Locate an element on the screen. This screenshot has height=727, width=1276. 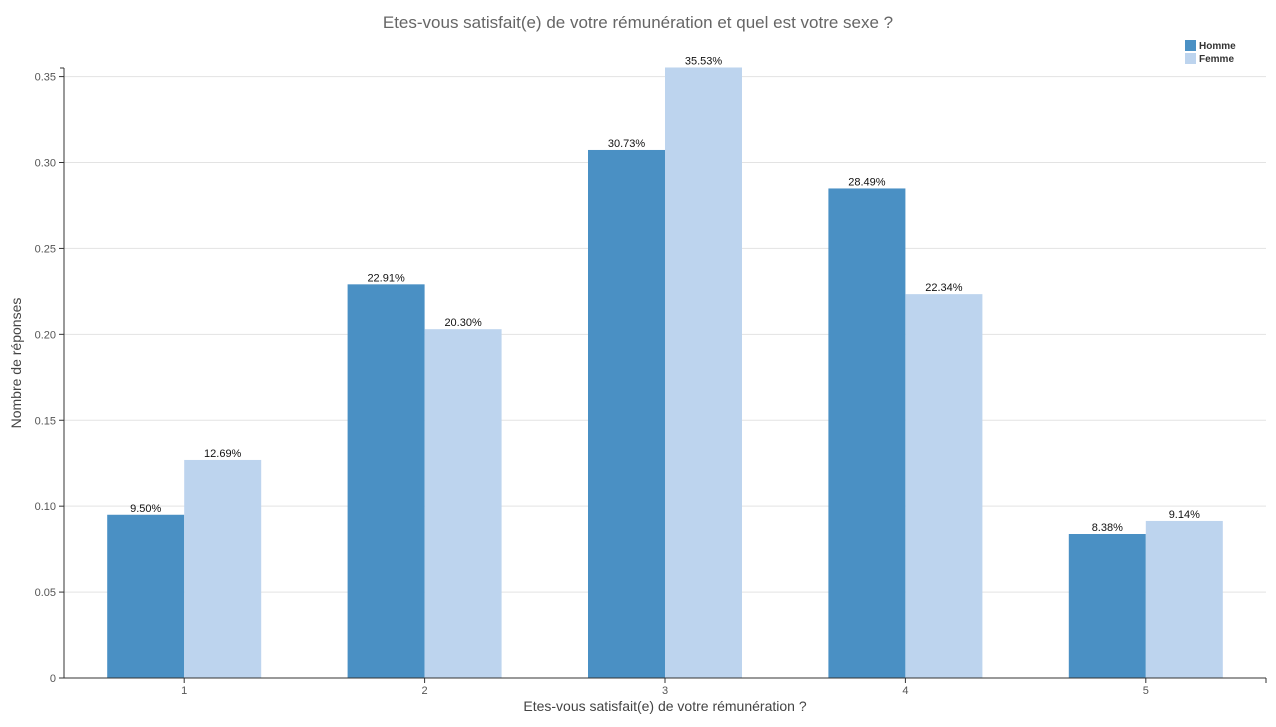
x-tick-label: 1 is located at coordinates (184, 691).